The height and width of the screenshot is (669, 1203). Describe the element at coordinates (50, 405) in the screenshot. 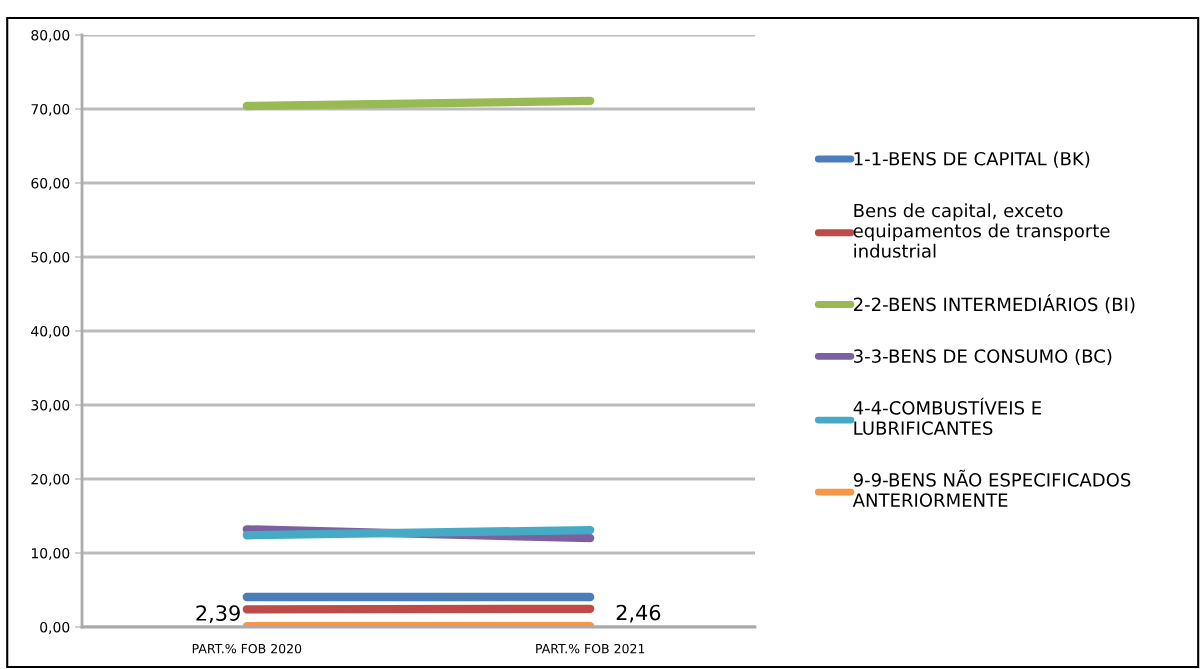

I see `y-tick-label: 30,00` at that location.